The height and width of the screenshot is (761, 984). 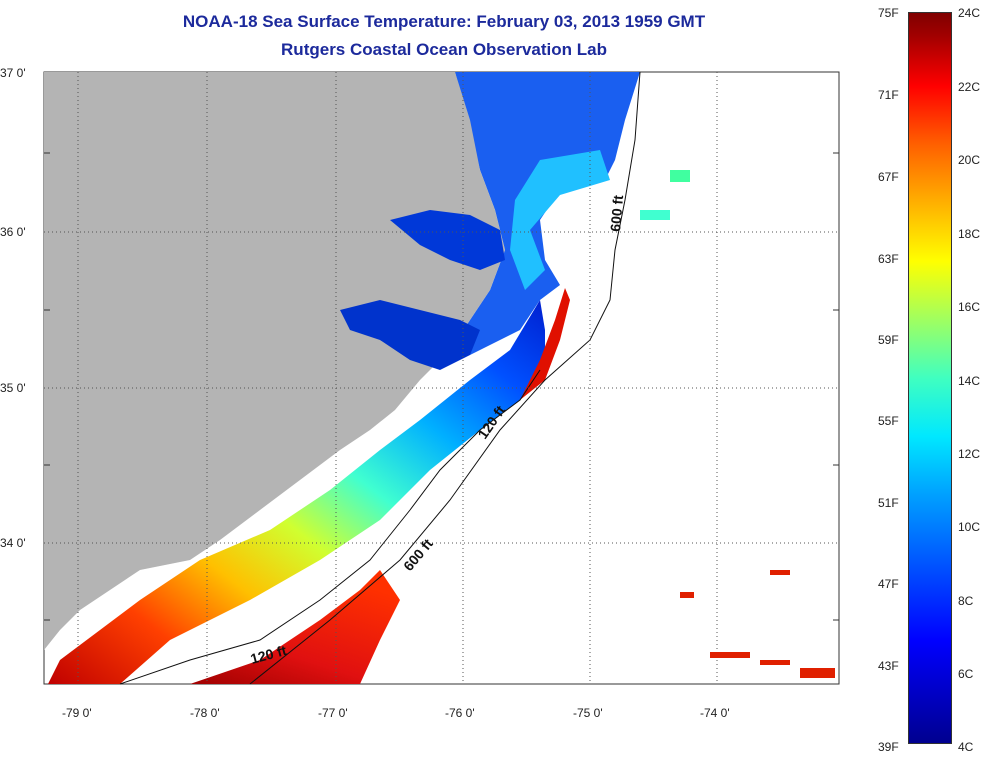 What do you see at coordinates (888, 584) in the screenshot?
I see `colorbar-f-label: 47F` at bounding box center [888, 584].